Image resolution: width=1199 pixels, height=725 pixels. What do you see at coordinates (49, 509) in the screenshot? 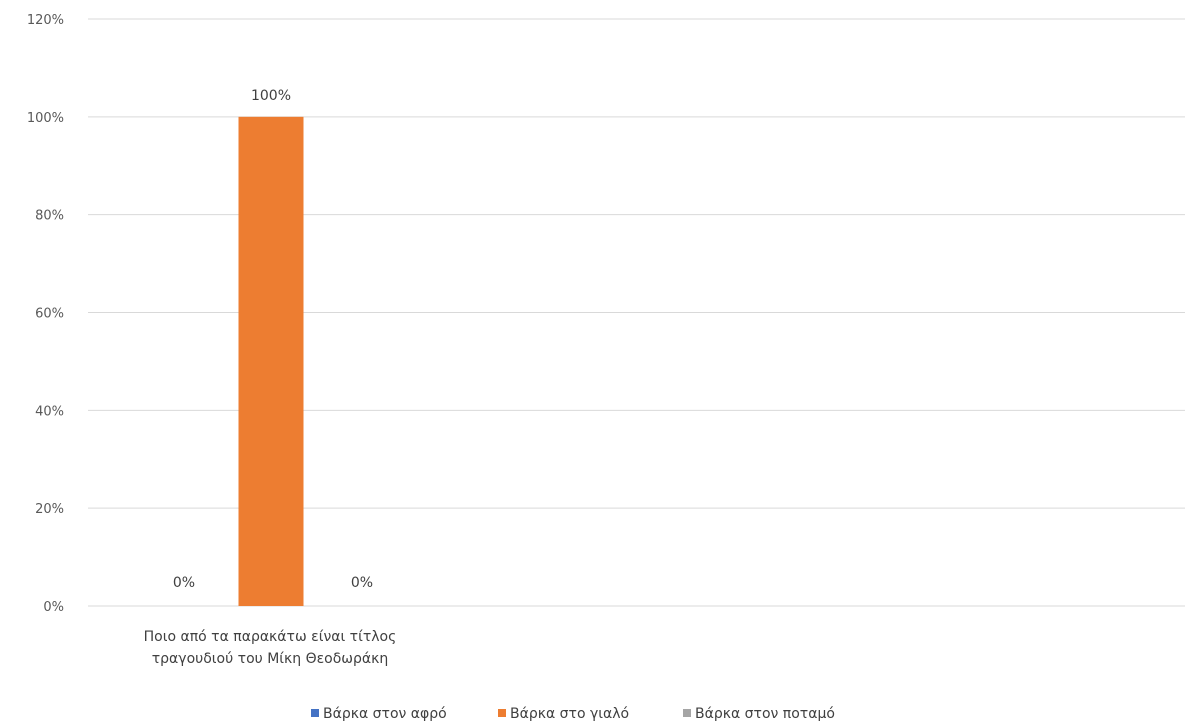
I see `y-tick-label: 20%` at bounding box center [49, 509].